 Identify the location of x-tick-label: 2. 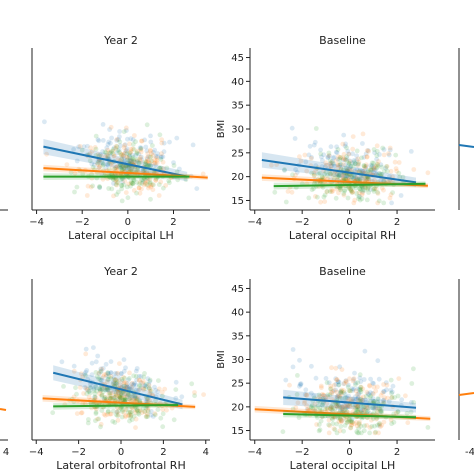
(173, 222).